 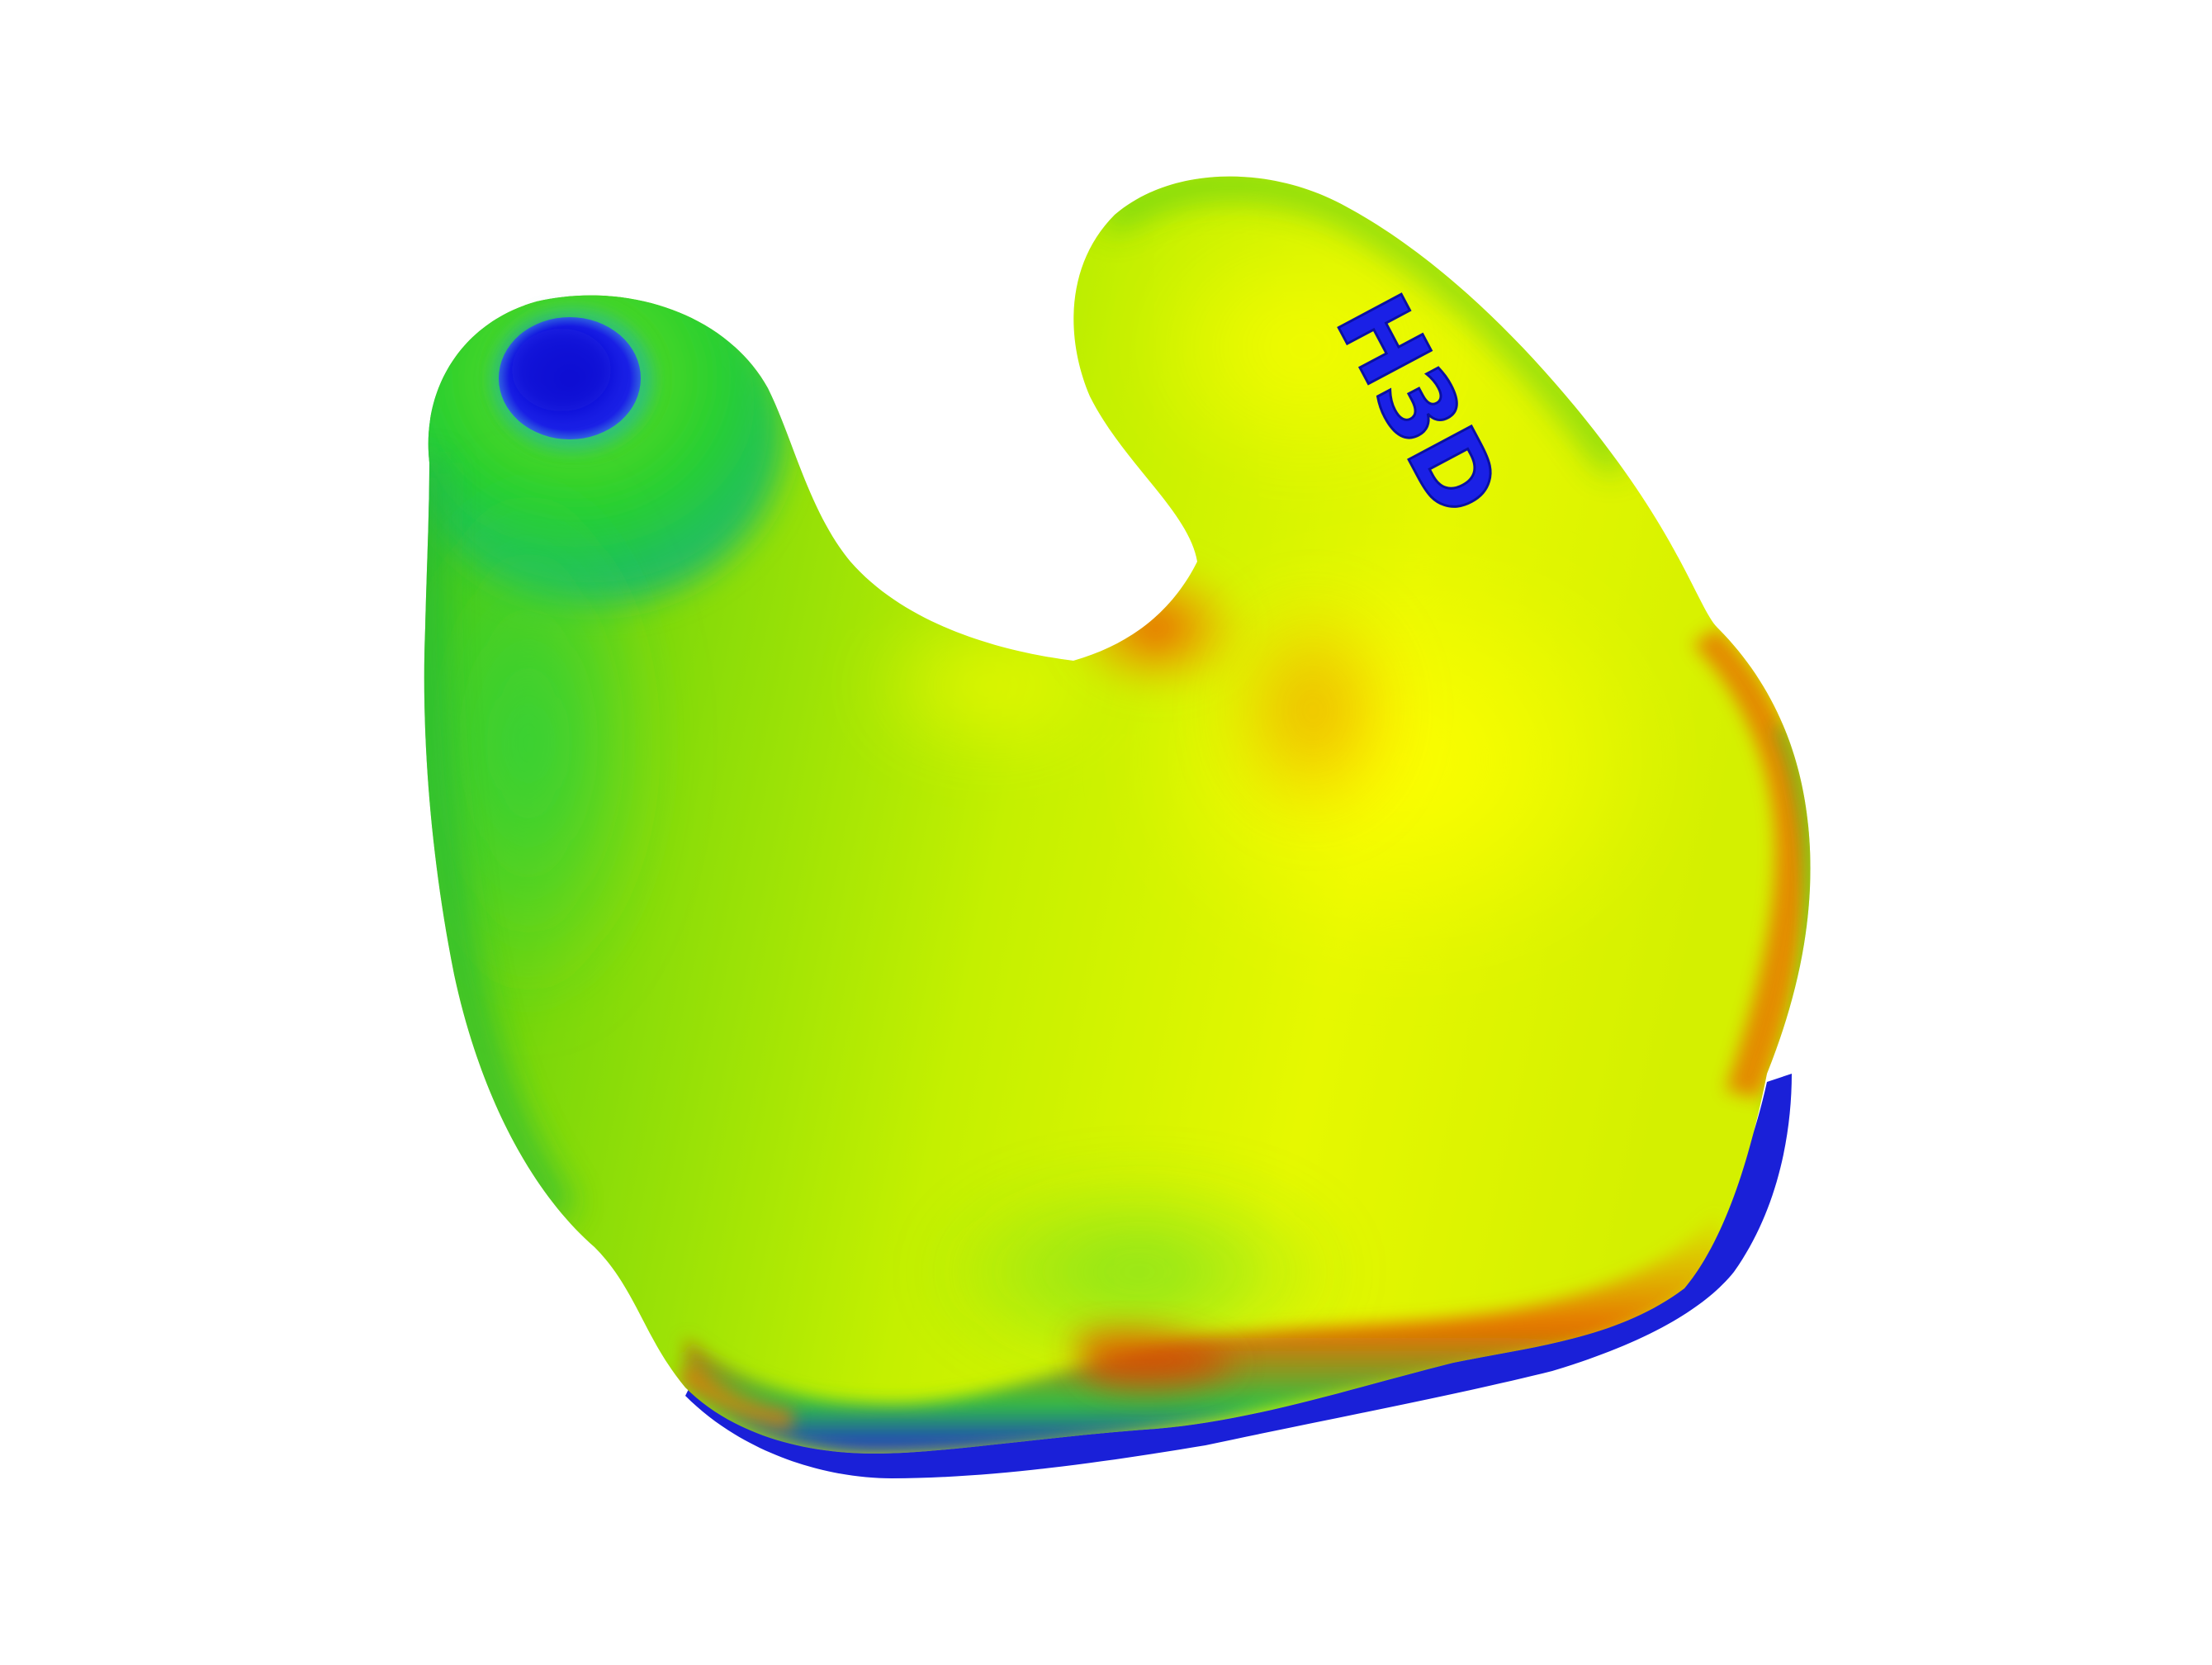 What do you see at coordinates (572, 380) in the screenshot?
I see `canal-opening` at bounding box center [572, 380].